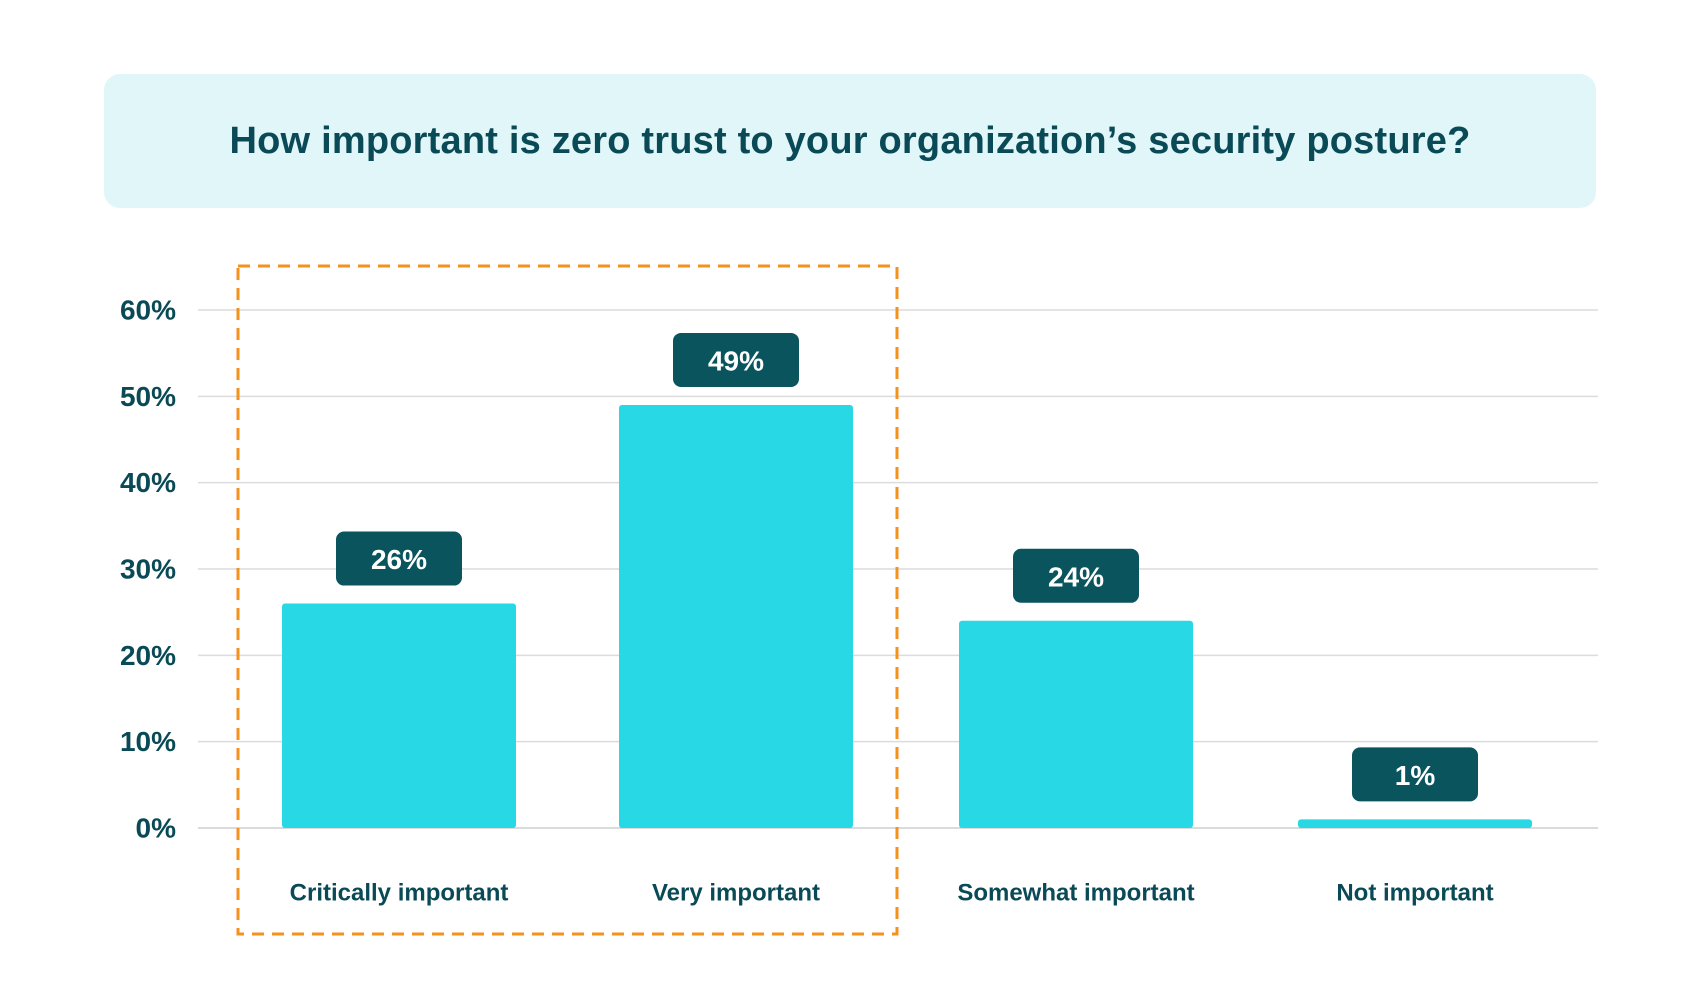 The height and width of the screenshot is (1000, 1694). I want to click on x-tick-label: Very important, so click(736, 893).